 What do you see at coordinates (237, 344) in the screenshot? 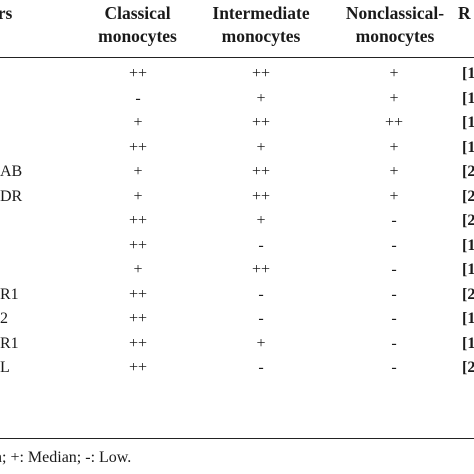
I see `table-row: R1 ++ + - [1` at bounding box center [237, 344].